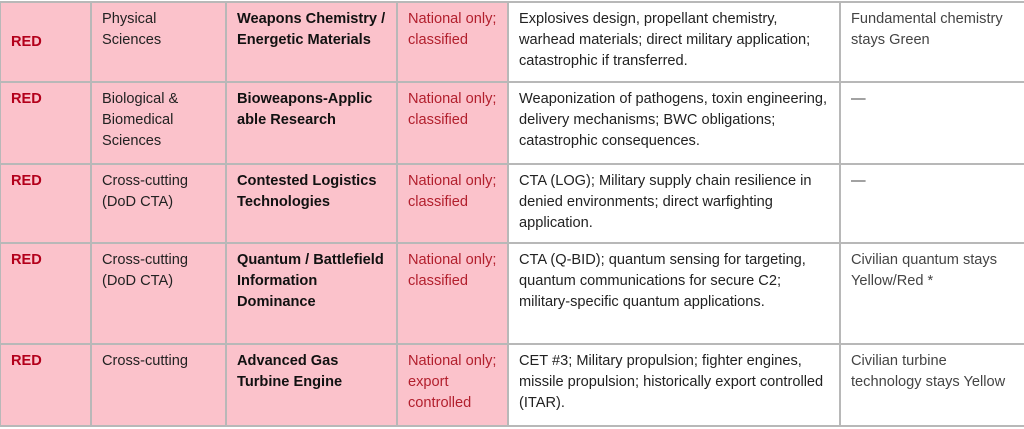  What do you see at coordinates (311, 42) in the screenshot?
I see `area-cell: Weapons Chemistry / Energetic Materials` at bounding box center [311, 42].